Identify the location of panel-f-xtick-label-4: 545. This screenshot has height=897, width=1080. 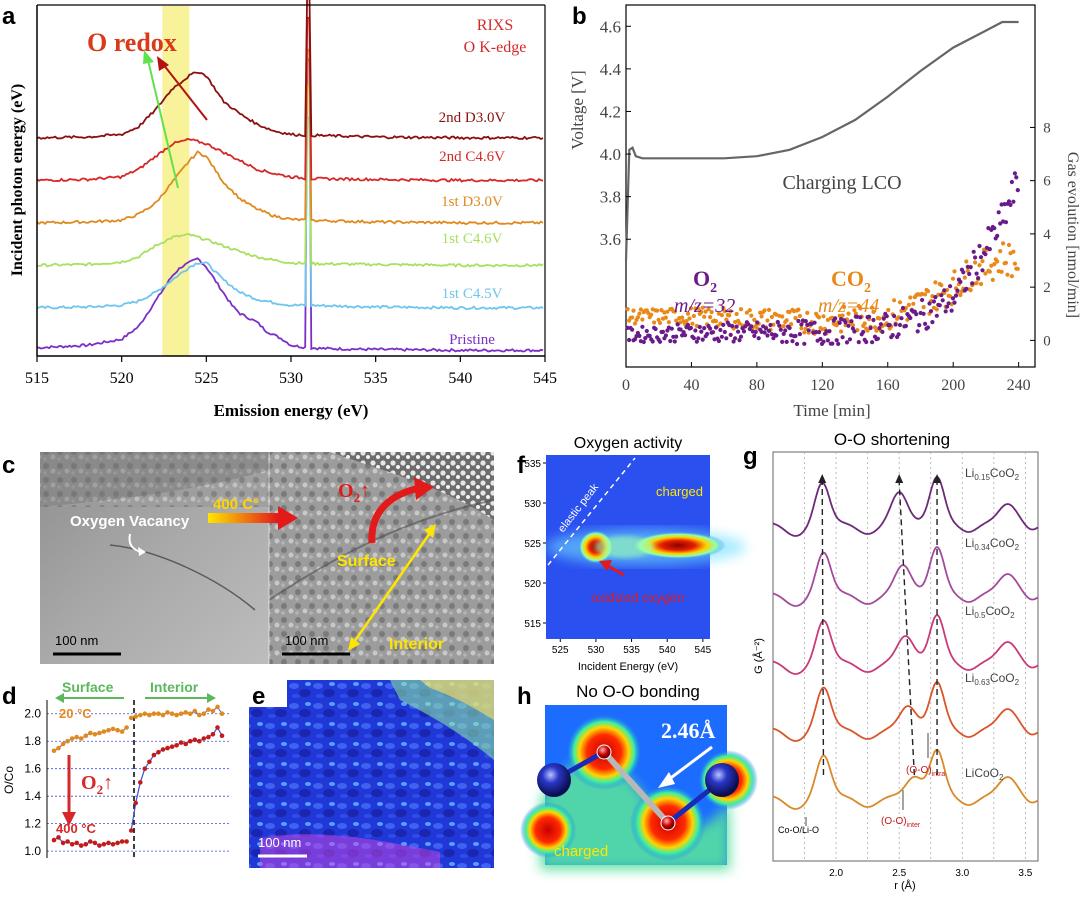
(703, 650).